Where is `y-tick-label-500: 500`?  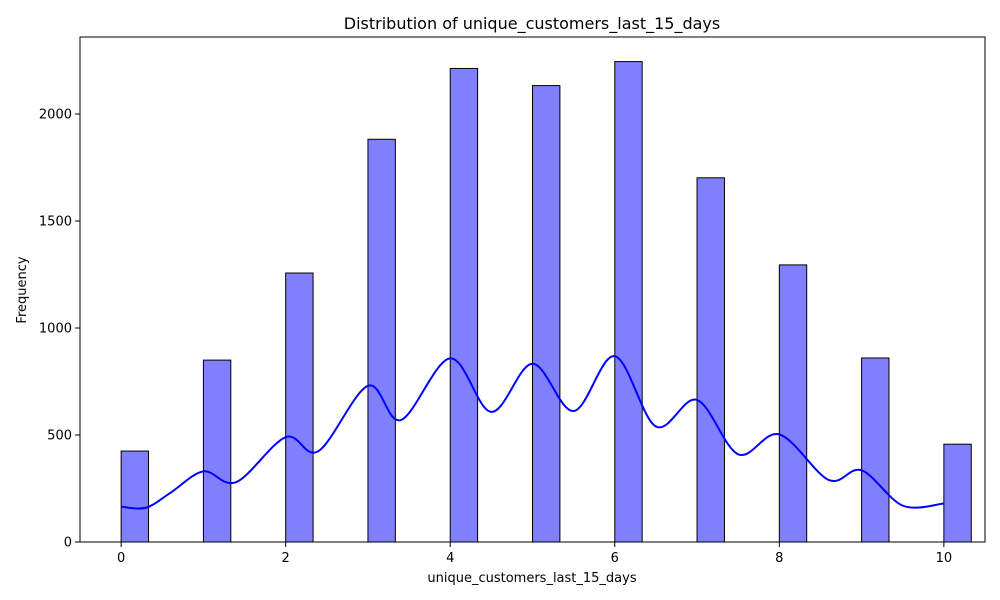
y-tick-label-500: 500 is located at coordinates (59, 436).